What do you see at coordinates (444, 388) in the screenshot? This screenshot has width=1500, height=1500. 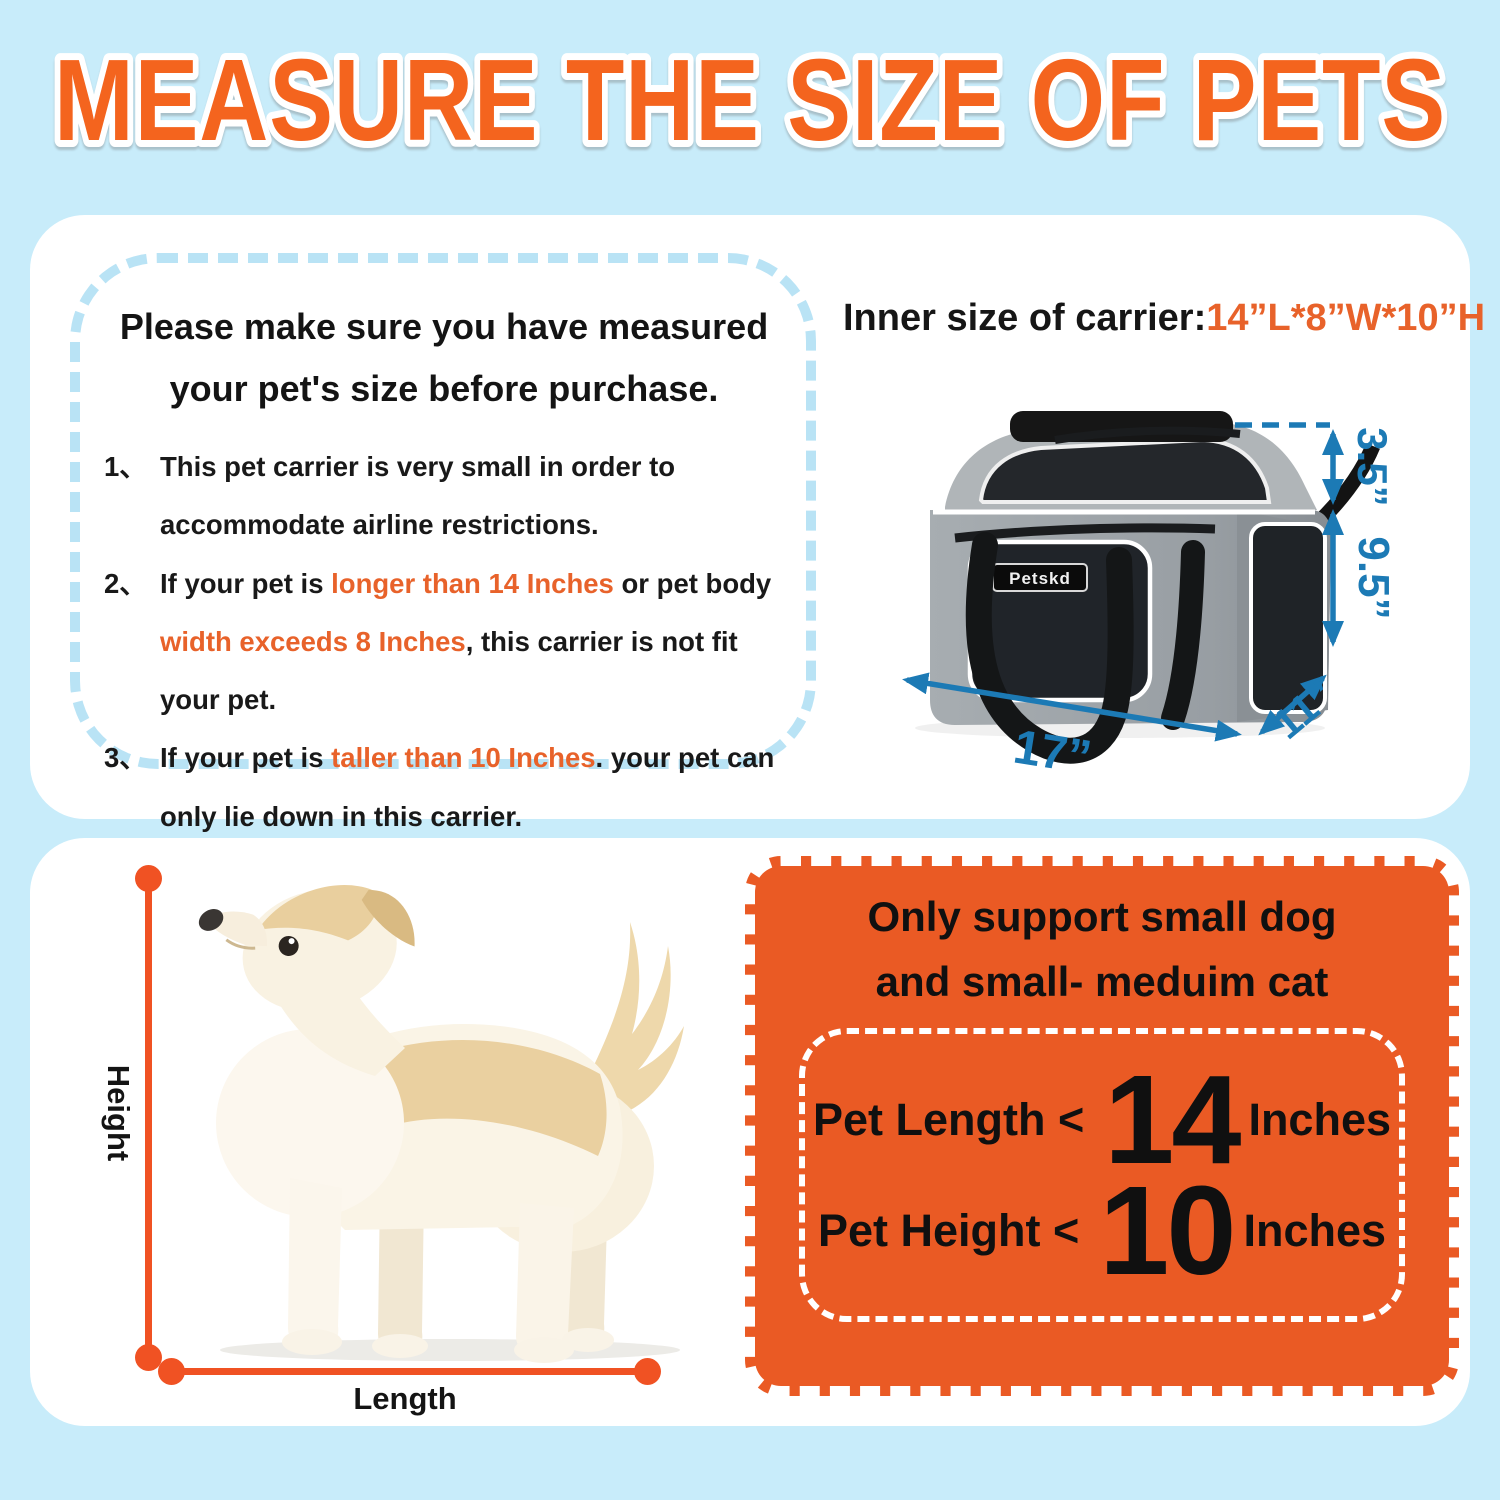 I see `notice-heading-line2: your pet's size before purchase.` at bounding box center [444, 388].